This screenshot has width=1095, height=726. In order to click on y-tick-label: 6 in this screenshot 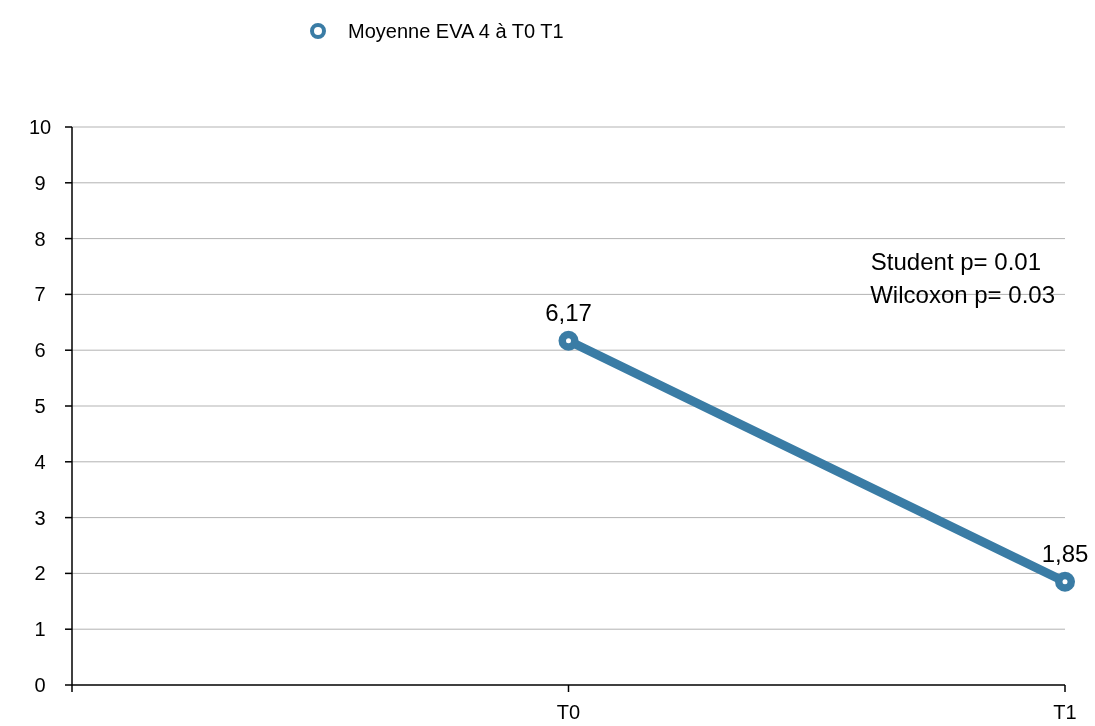, I will do `click(40, 350)`.